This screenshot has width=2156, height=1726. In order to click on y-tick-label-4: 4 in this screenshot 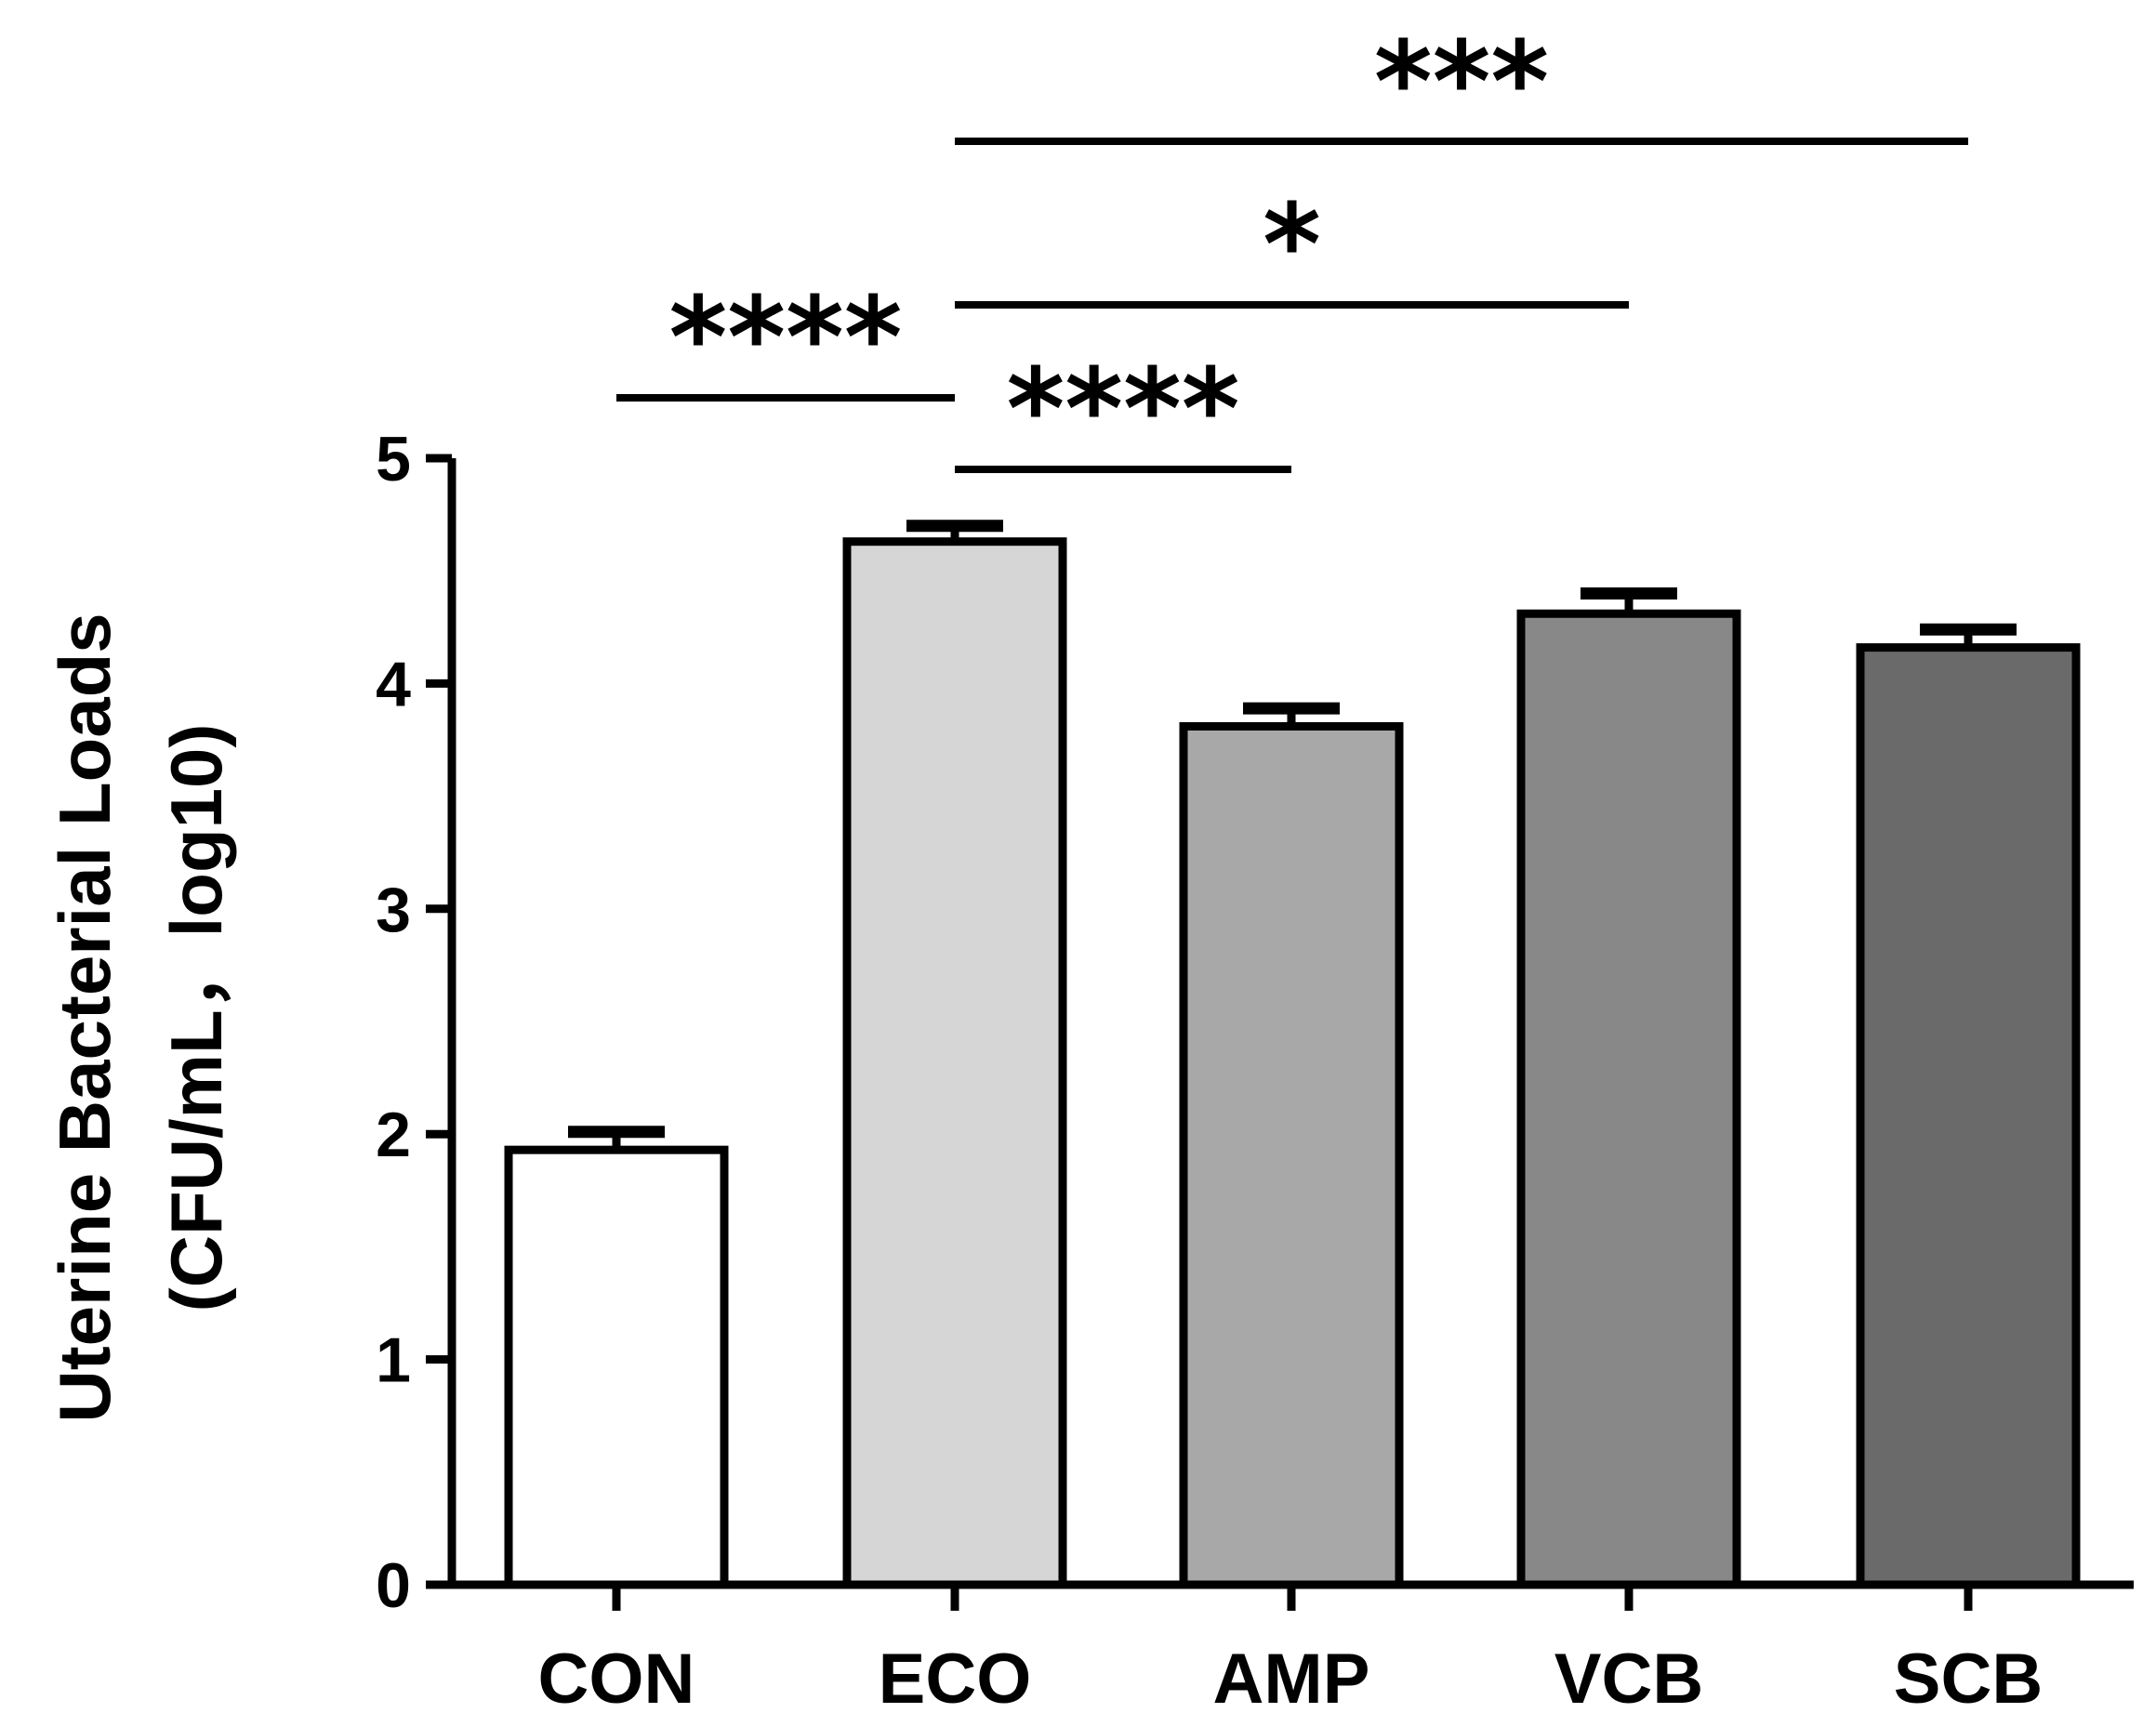, I will do `click(393, 684)`.